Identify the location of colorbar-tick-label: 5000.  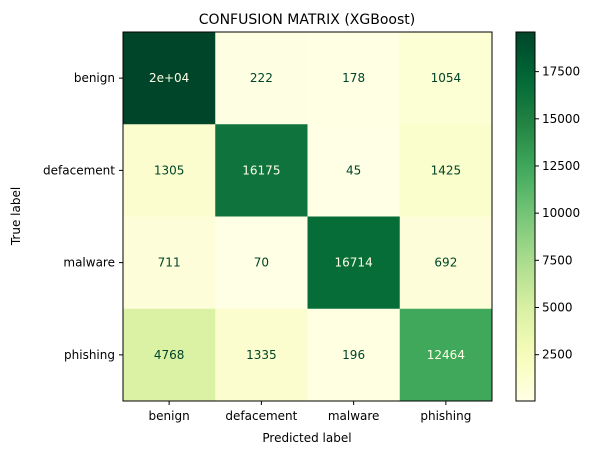
(557, 307).